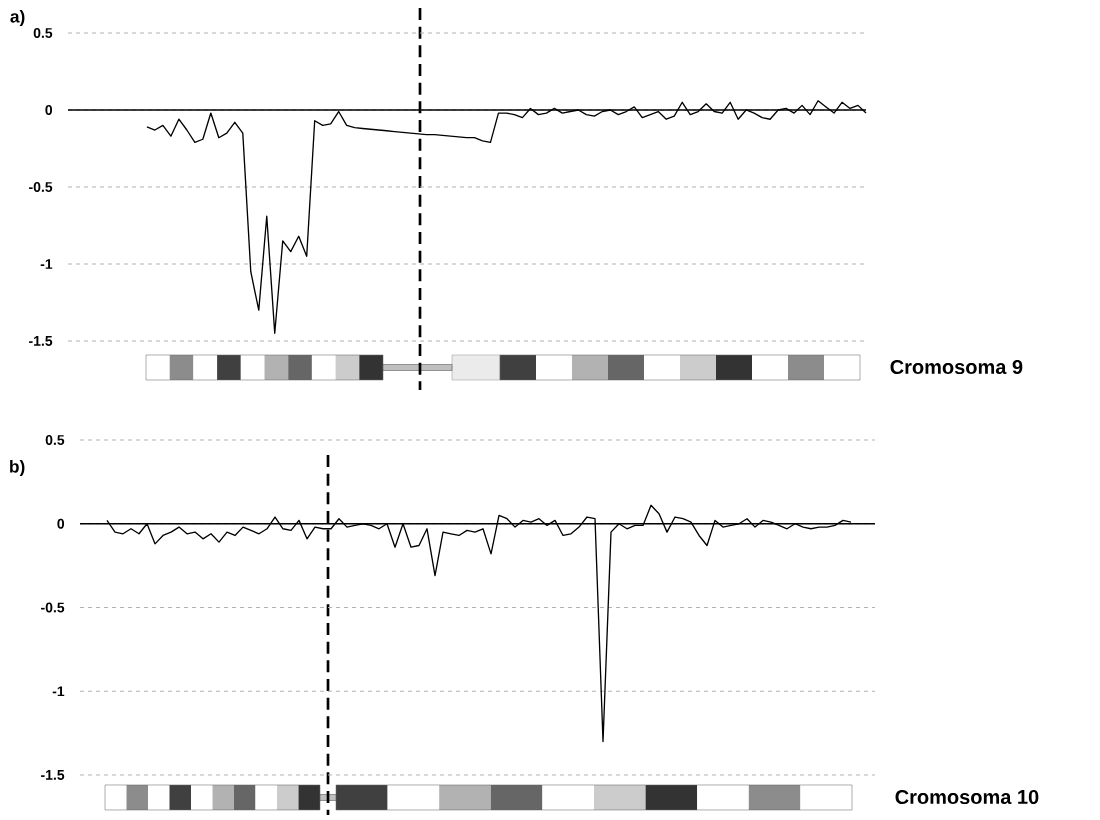  Describe the element at coordinates (17, 18) in the screenshot. I see `chart-title: a)` at that location.